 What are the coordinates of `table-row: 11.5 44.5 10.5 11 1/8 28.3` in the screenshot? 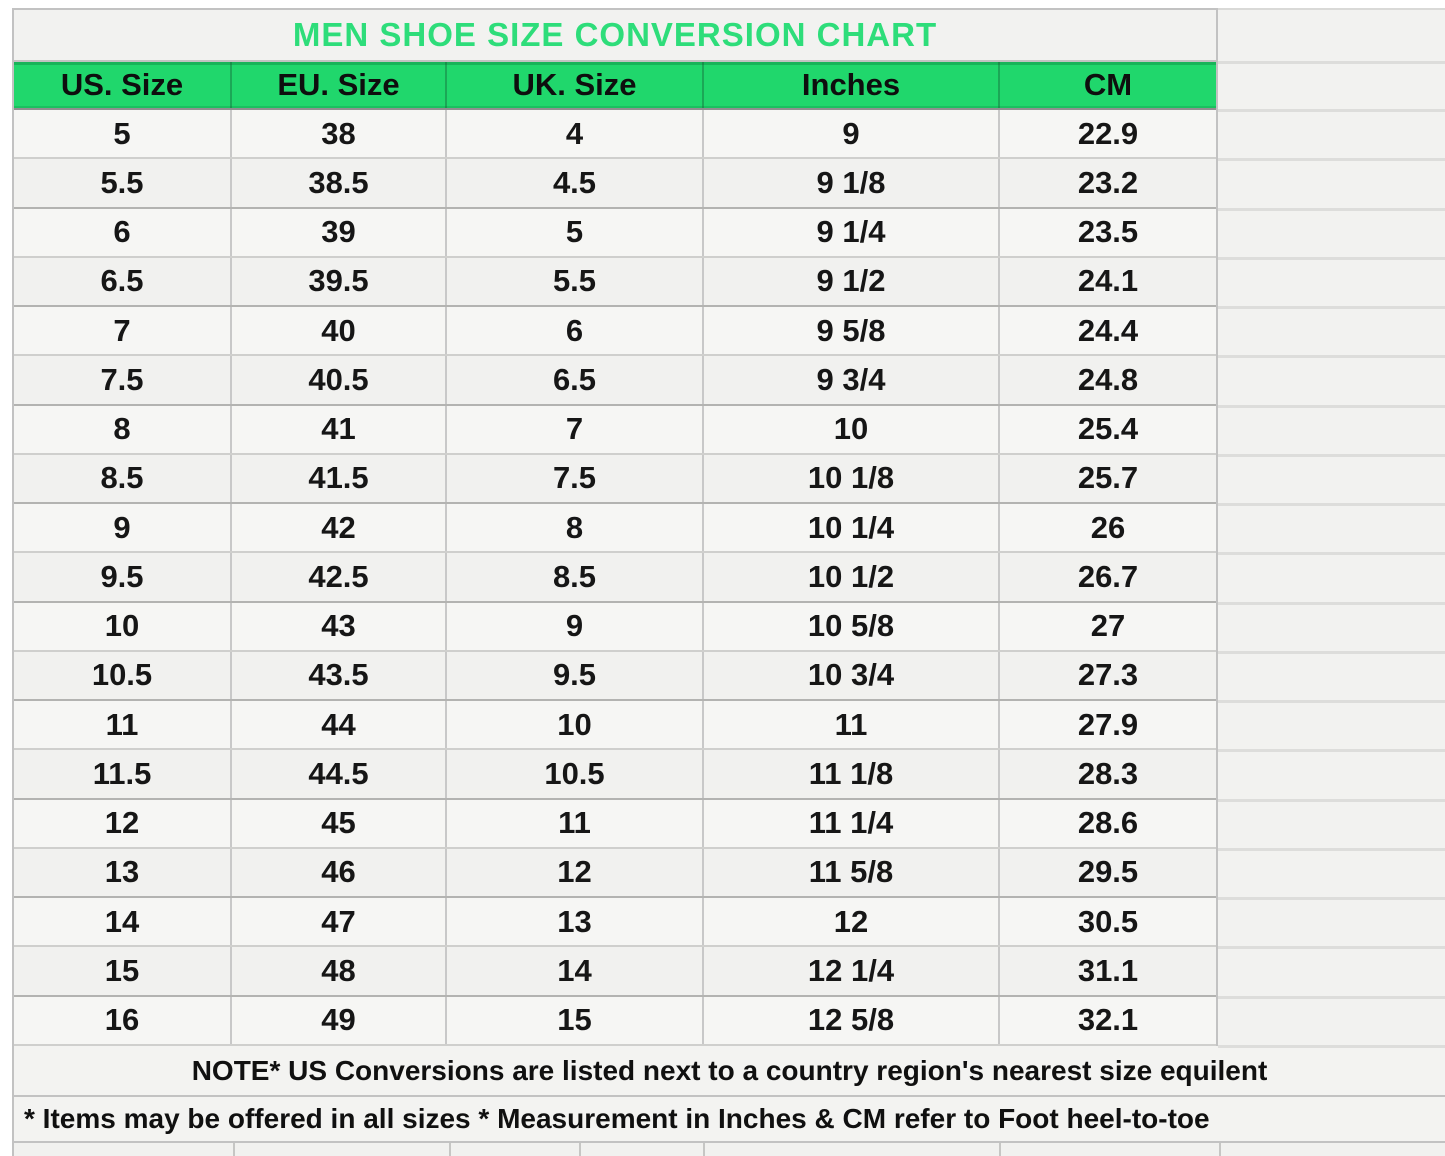 It's located at (615, 775).